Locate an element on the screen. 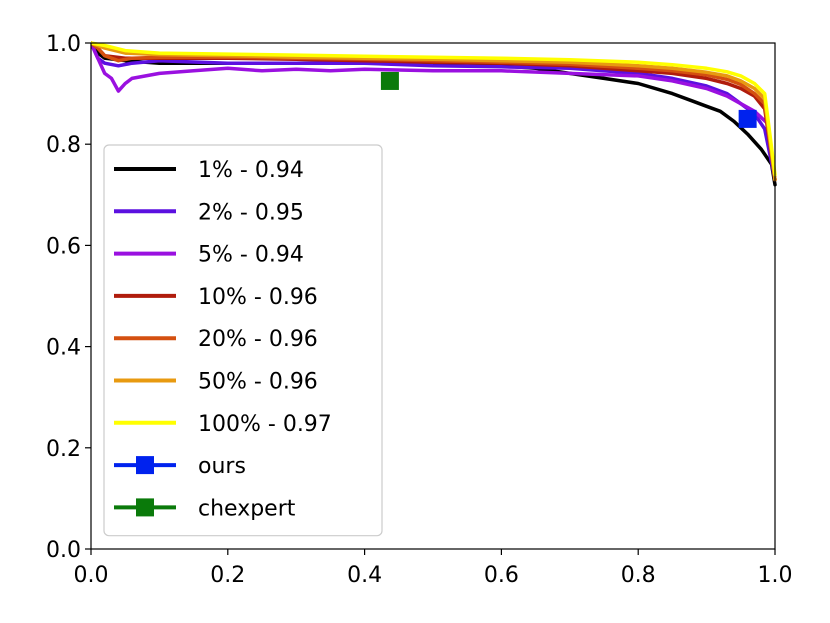 This screenshot has width=830, height=623. x-tick-label: 0.2 is located at coordinates (227, 575).